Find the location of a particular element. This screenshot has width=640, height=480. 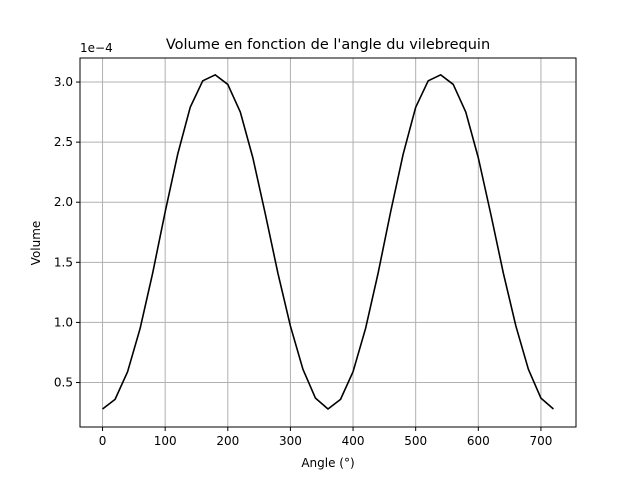

x-tick-label: 0 is located at coordinates (103, 441).